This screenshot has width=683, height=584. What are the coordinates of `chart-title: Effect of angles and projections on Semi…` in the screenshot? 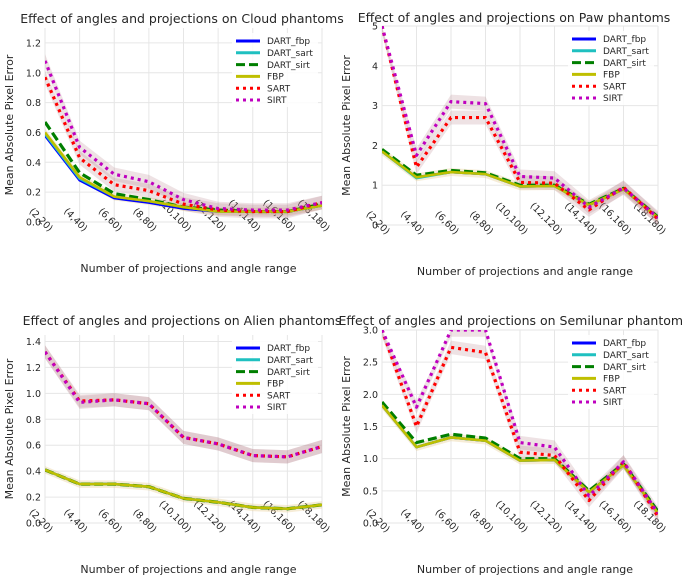 It's located at (510, 320).